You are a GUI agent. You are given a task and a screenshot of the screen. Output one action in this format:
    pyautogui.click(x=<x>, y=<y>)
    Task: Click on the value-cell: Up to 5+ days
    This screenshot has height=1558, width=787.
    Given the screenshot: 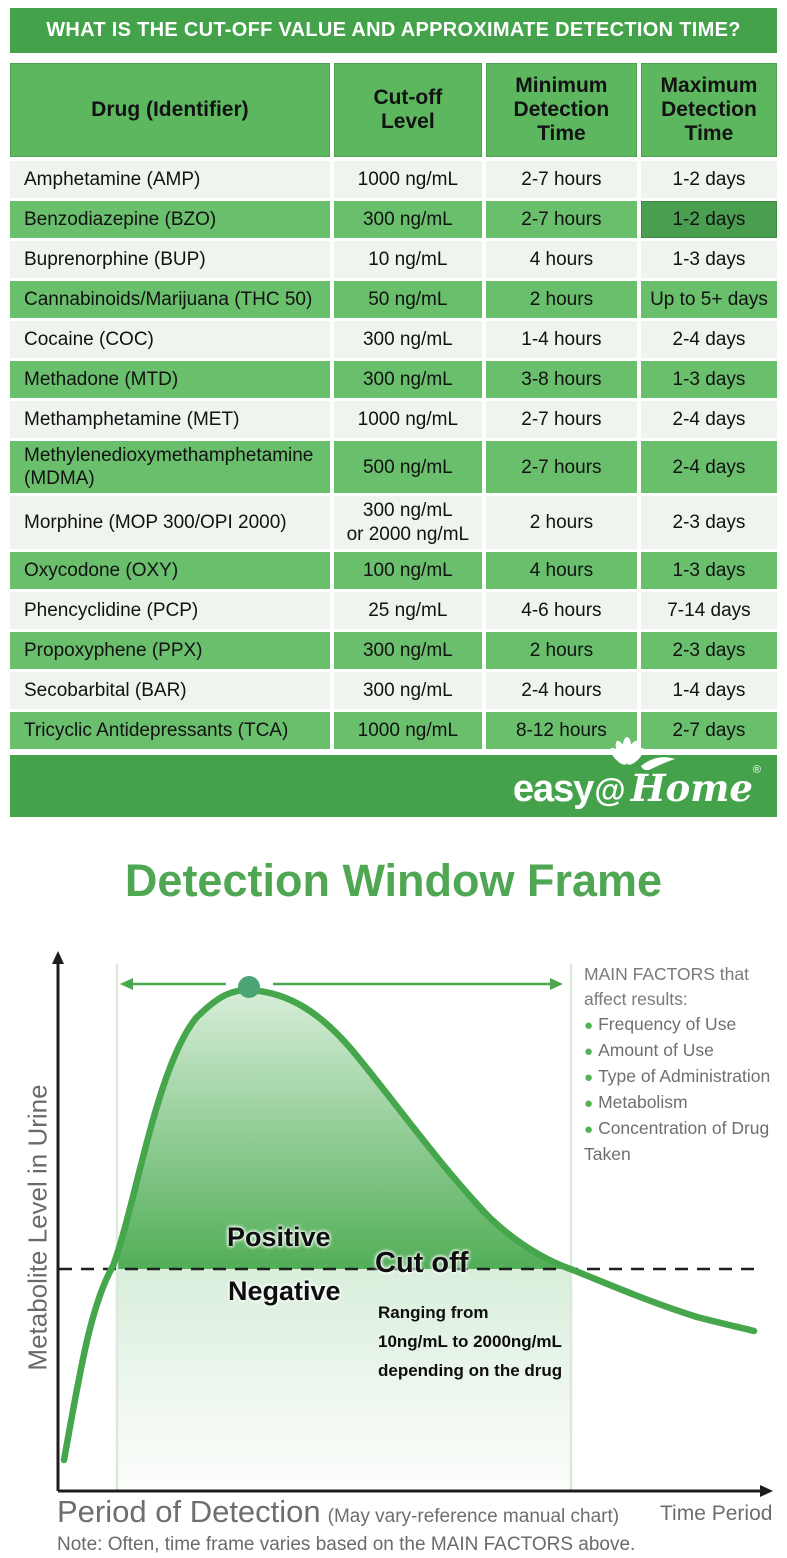 What is the action you would take?
    pyautogui.click(x=708, y=299)
    